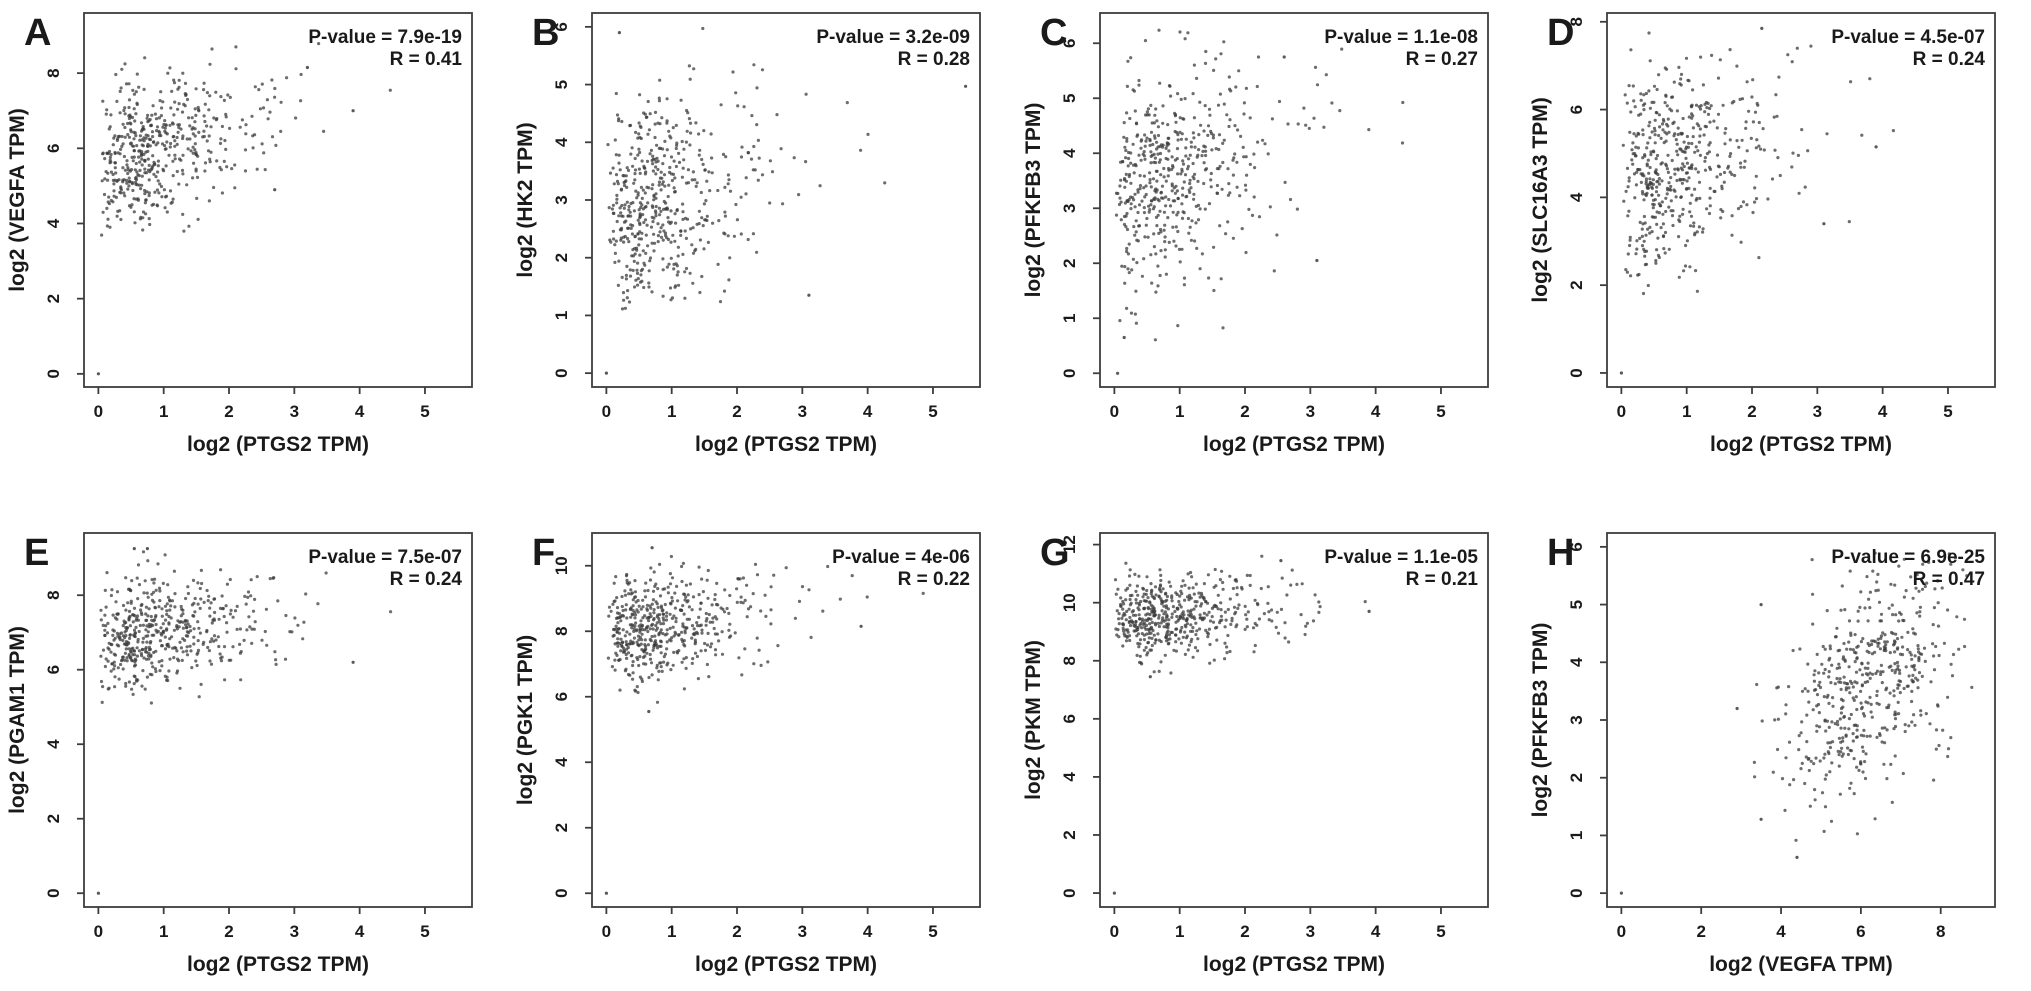 This screenshot has height=991, width=2031. I want to click on panel-letter: E, so click(36, 553).